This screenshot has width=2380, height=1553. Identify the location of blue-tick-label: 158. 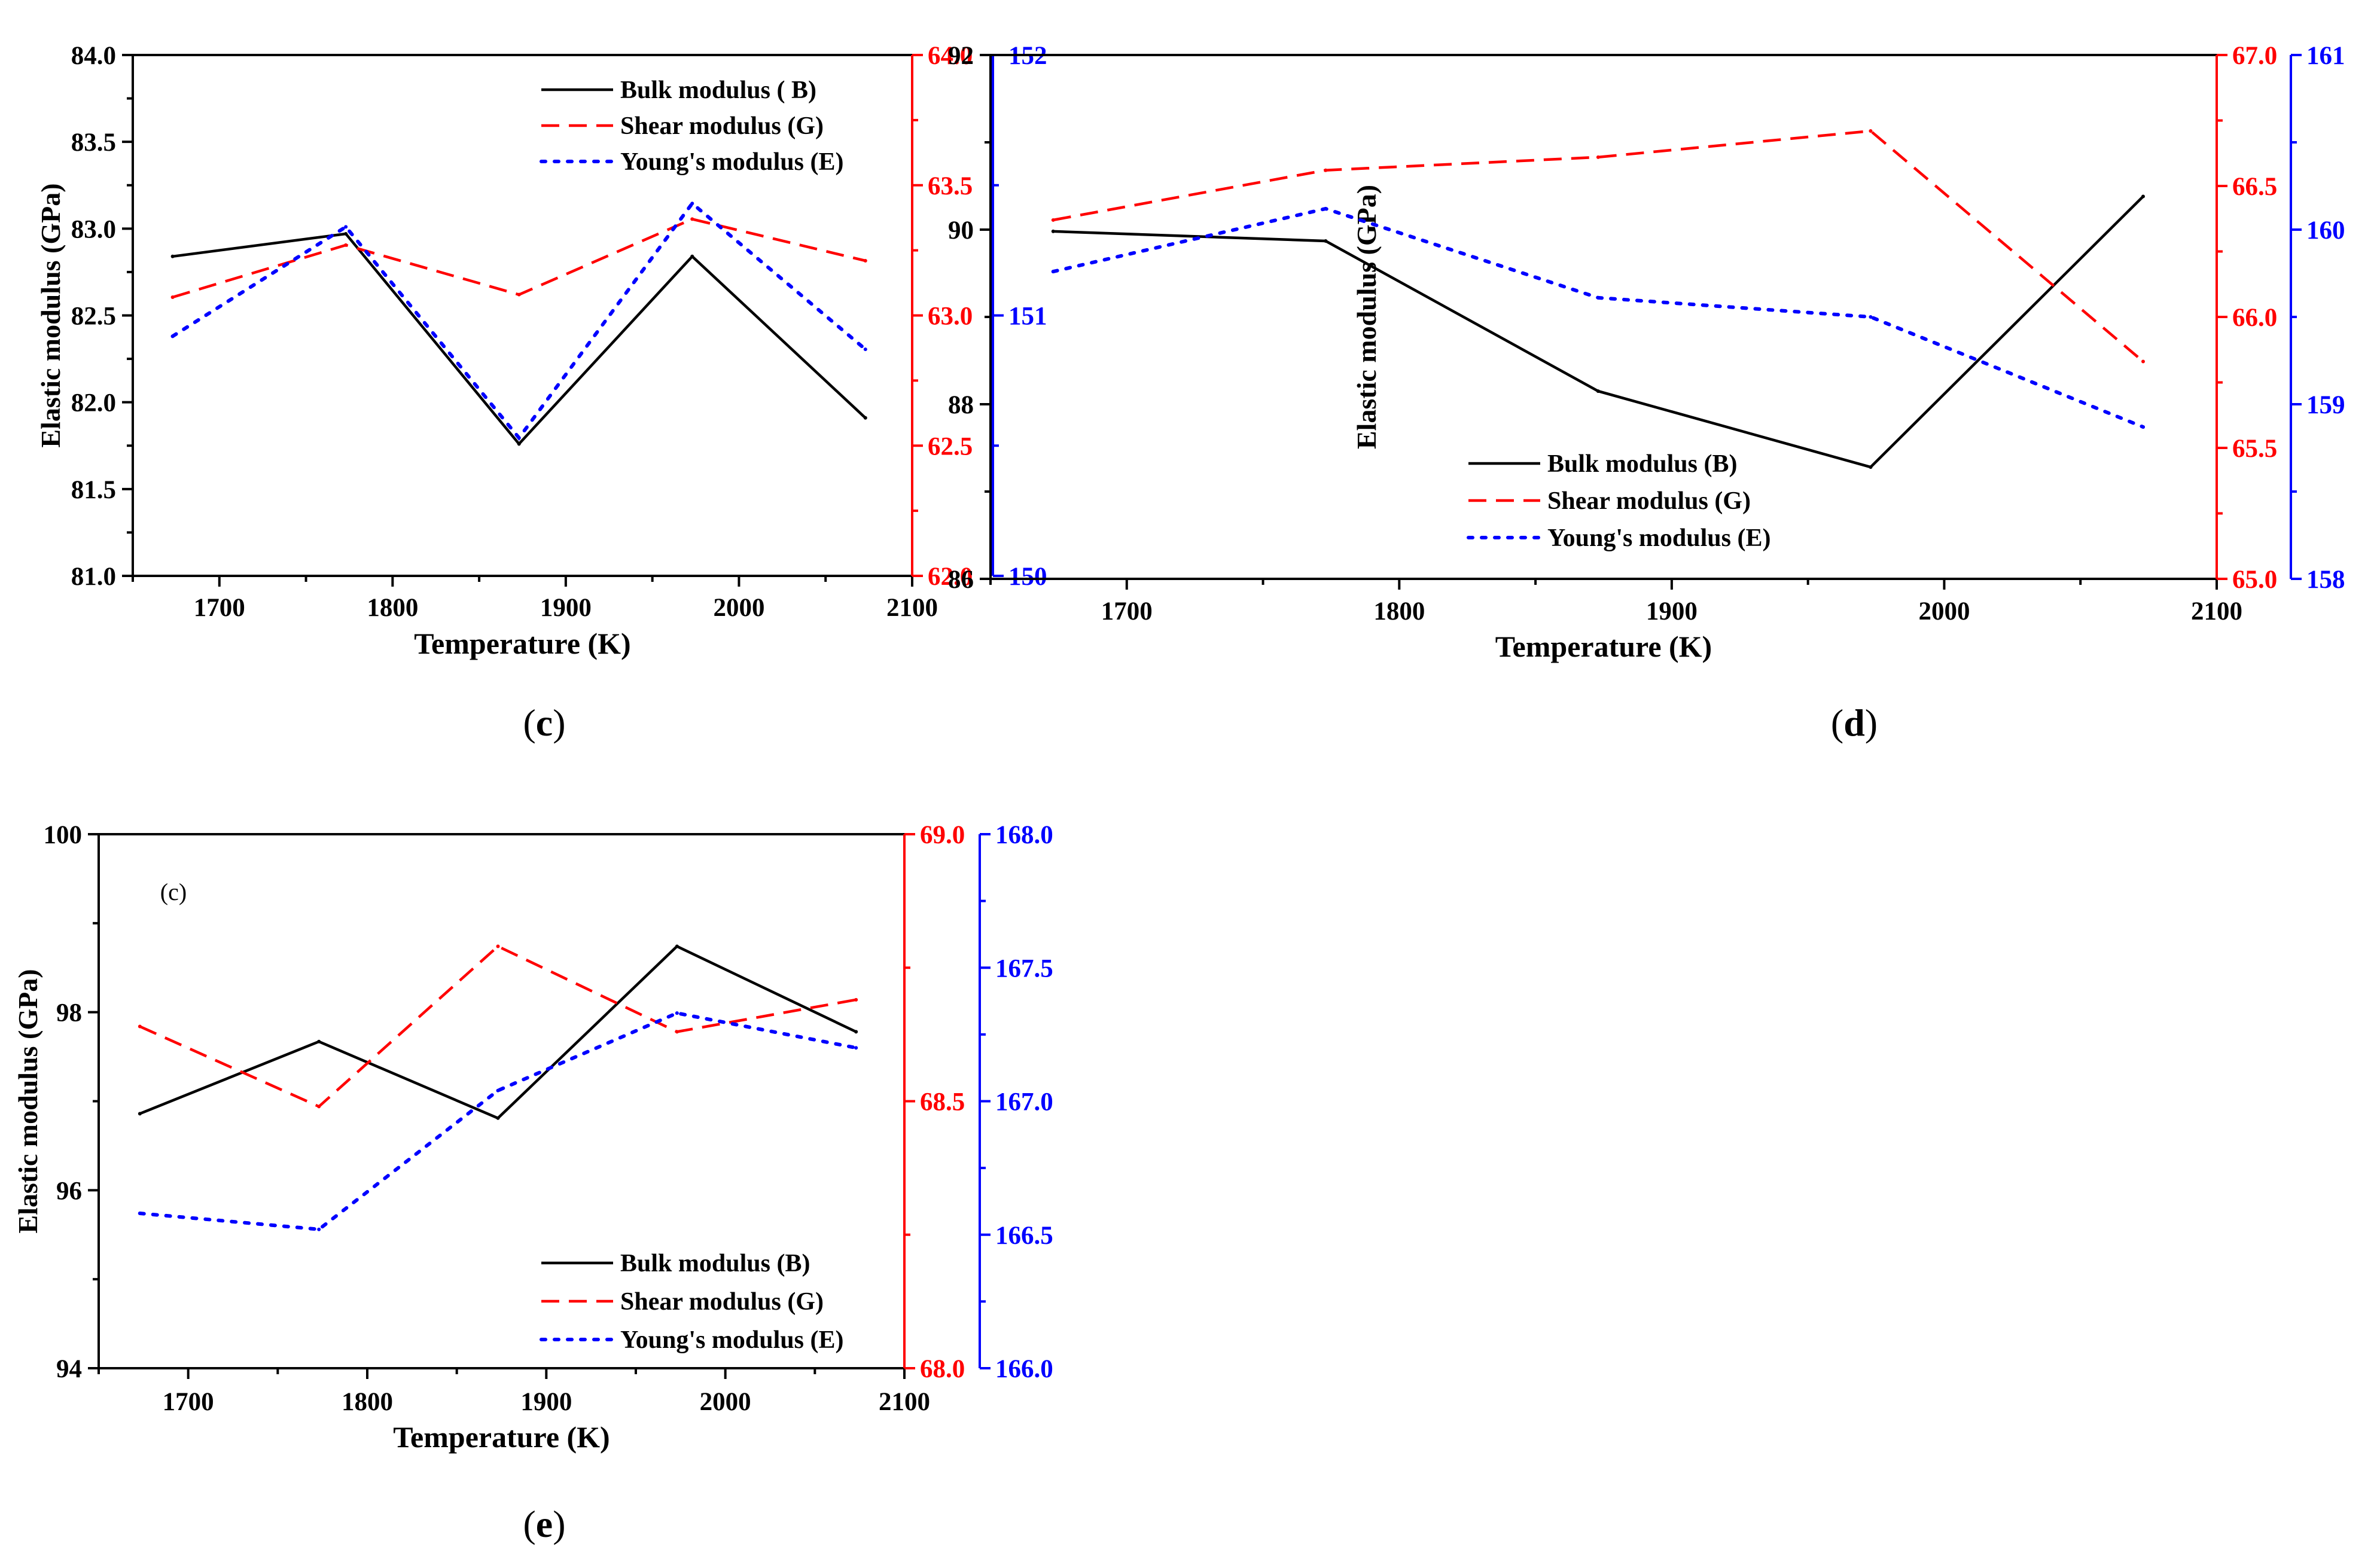
(2325, 580).